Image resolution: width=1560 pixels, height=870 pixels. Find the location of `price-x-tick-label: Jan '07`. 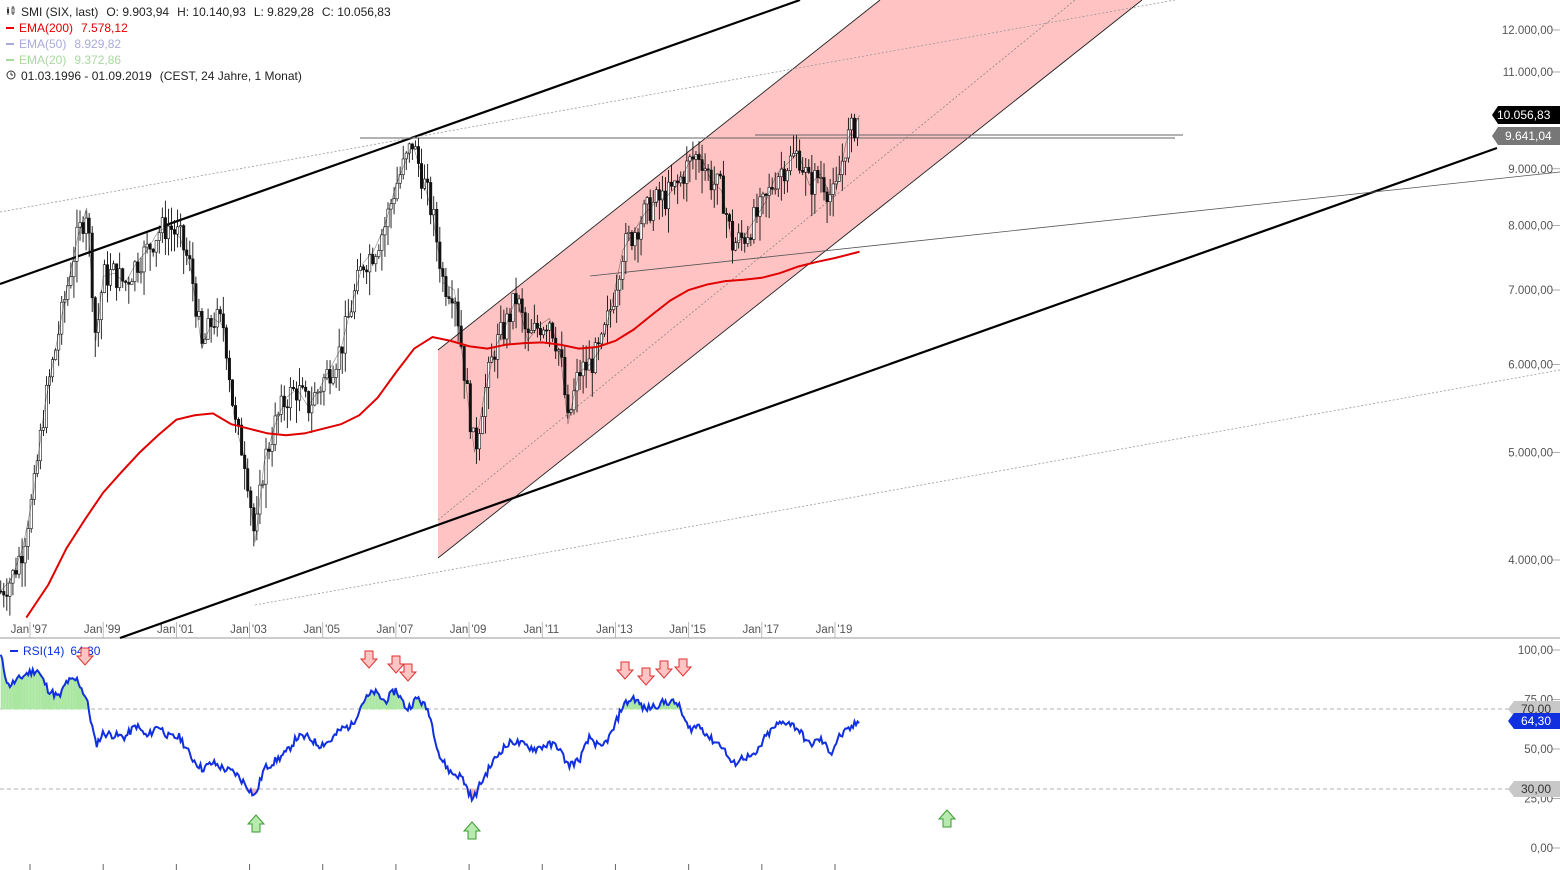

price-x-tick-label: Jan '07 is located at coordinates (395, 630).